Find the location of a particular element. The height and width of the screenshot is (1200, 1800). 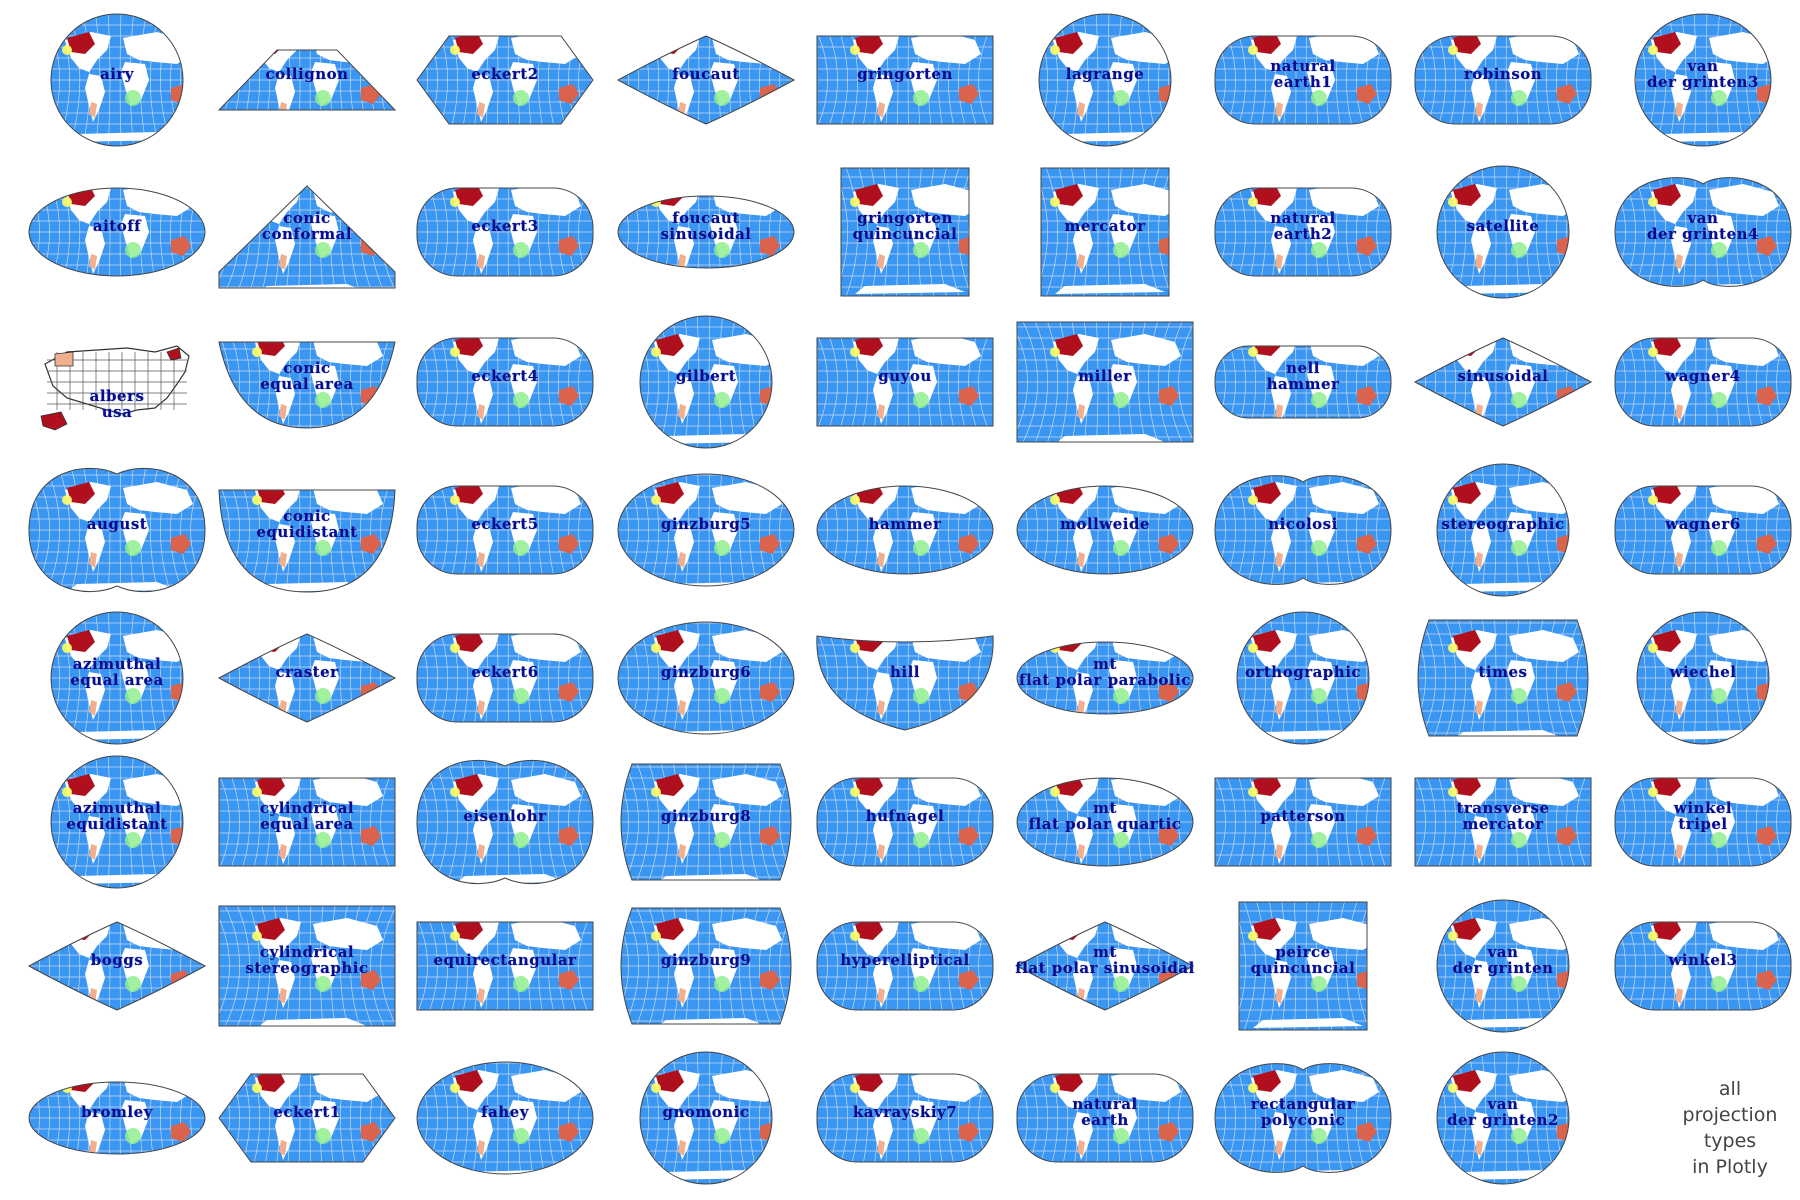

map-sinusoidal is located at coordinates (1503, 382).